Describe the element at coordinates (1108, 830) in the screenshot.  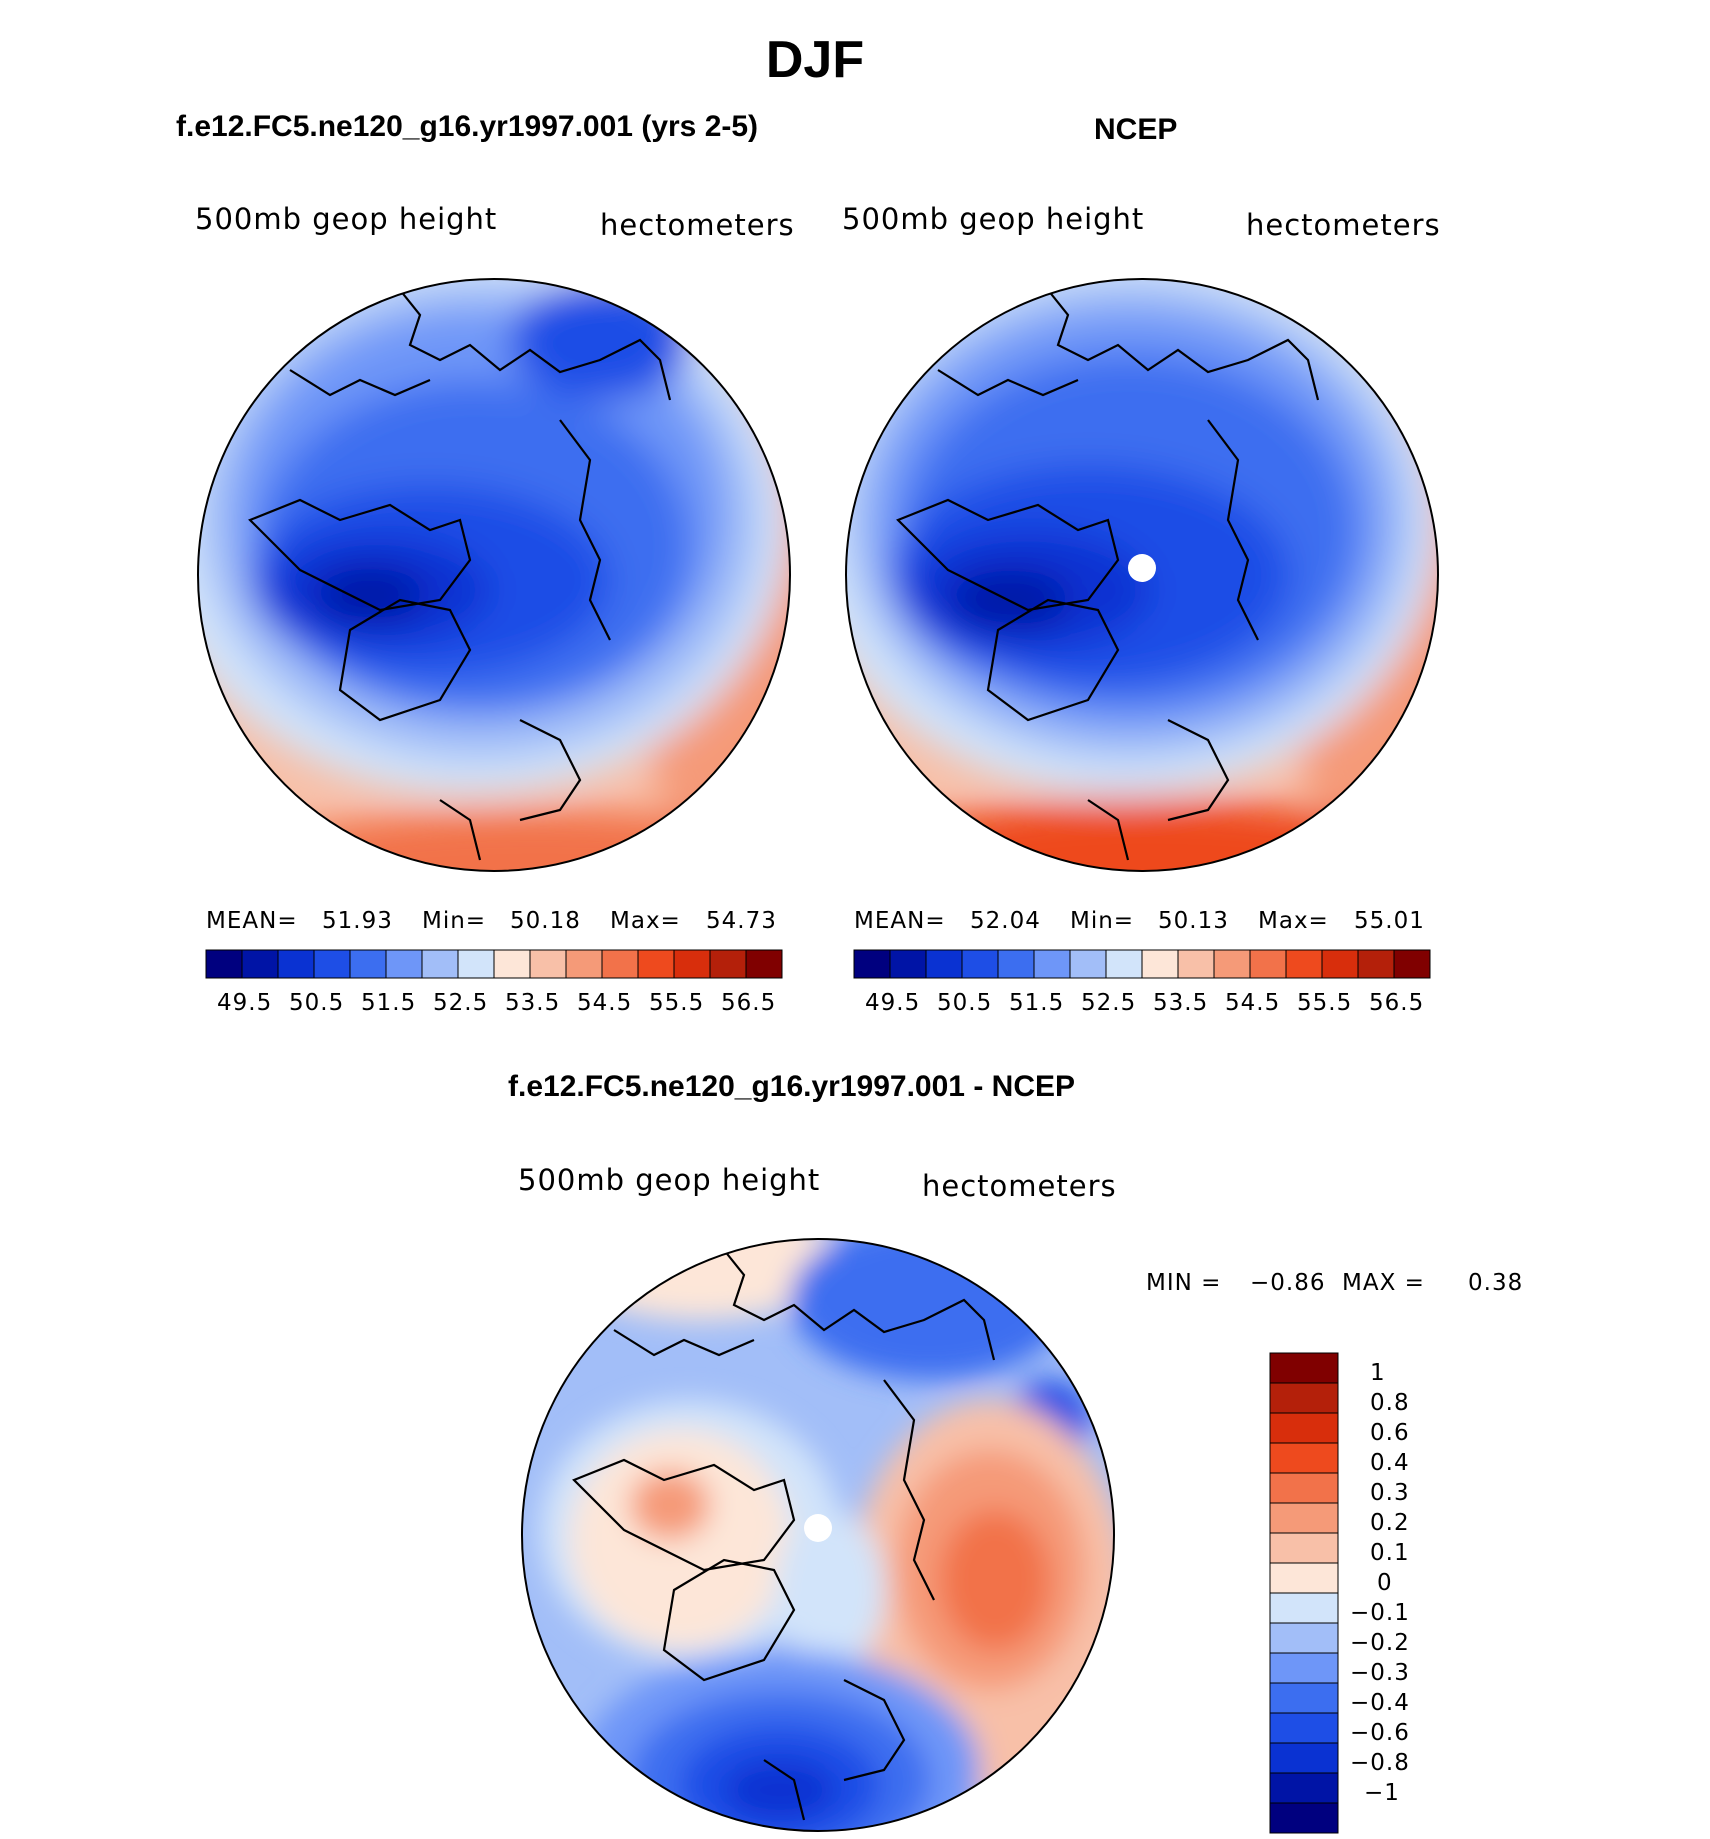
I see `ncep-coast-britain` at that location.